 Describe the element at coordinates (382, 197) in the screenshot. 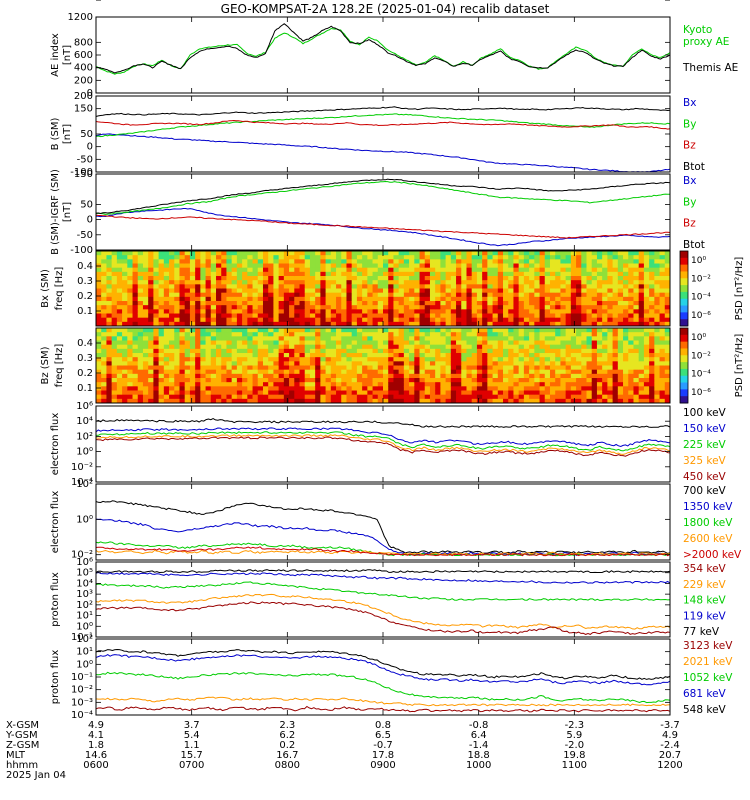

I see `series-line-by` at that location.